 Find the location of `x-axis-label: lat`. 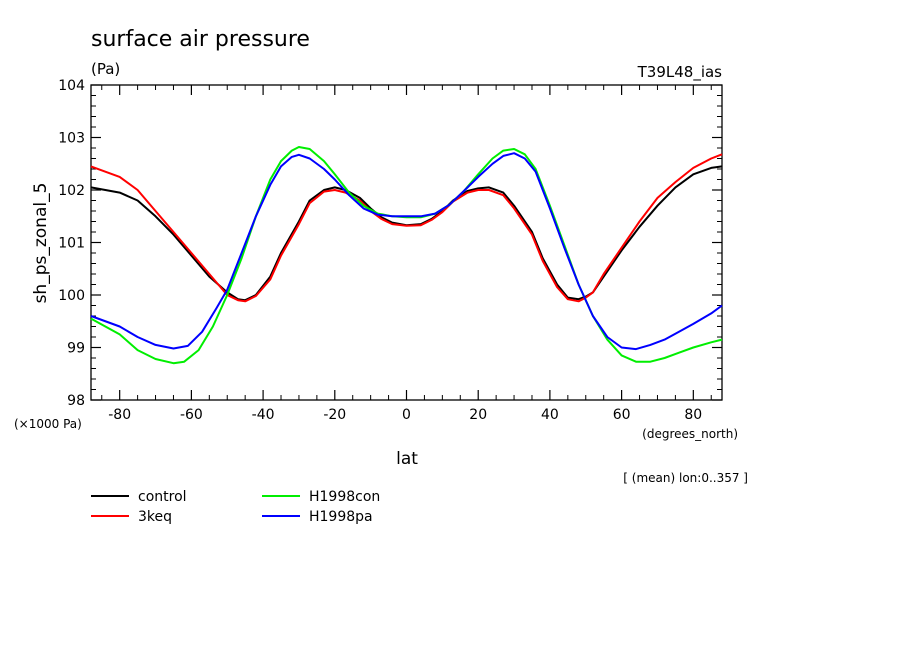

x-axis-label: lat is located at coordinates (407, 459).